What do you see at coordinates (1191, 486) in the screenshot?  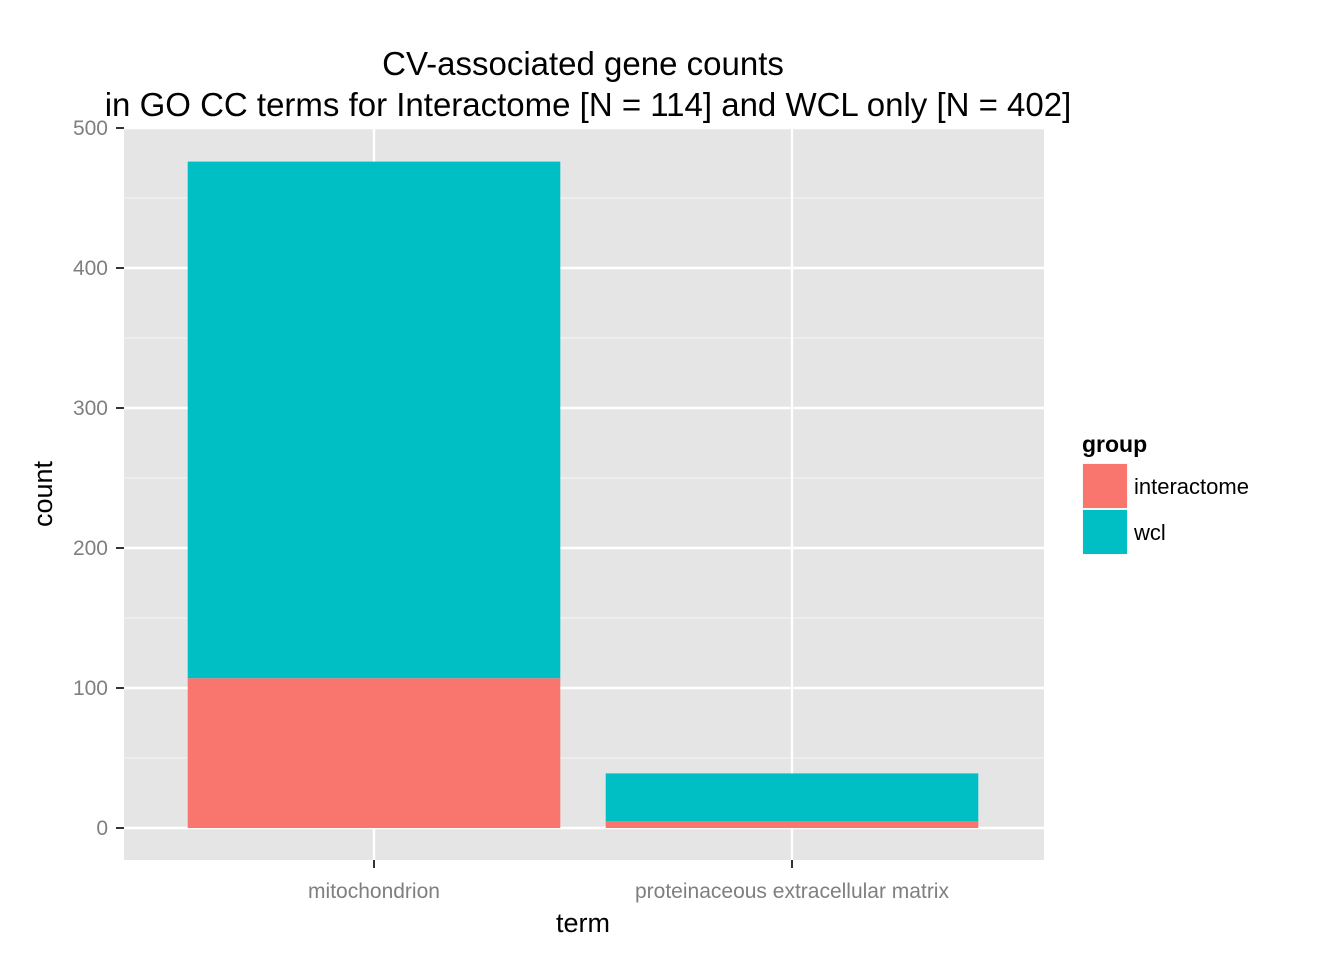 I see `legend-label-interactome: interactome` at bounding box center [1191, 486].